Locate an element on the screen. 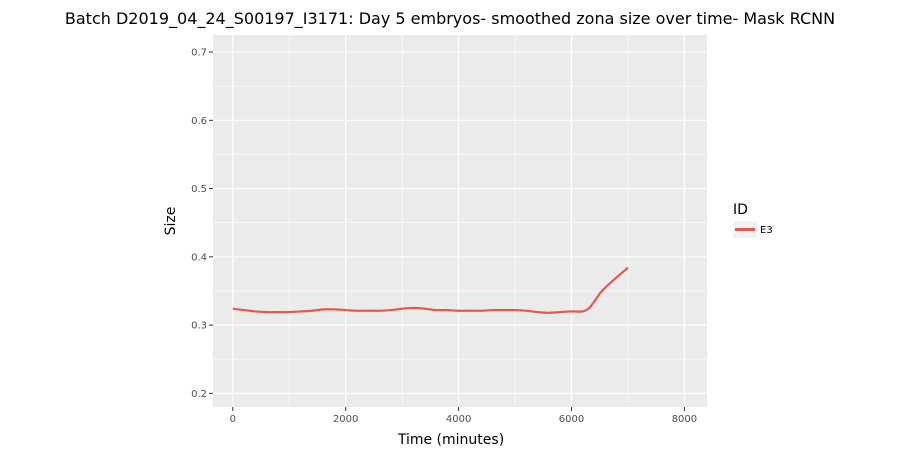  x-tick-label: 0 is located at coordinates (233, 419).